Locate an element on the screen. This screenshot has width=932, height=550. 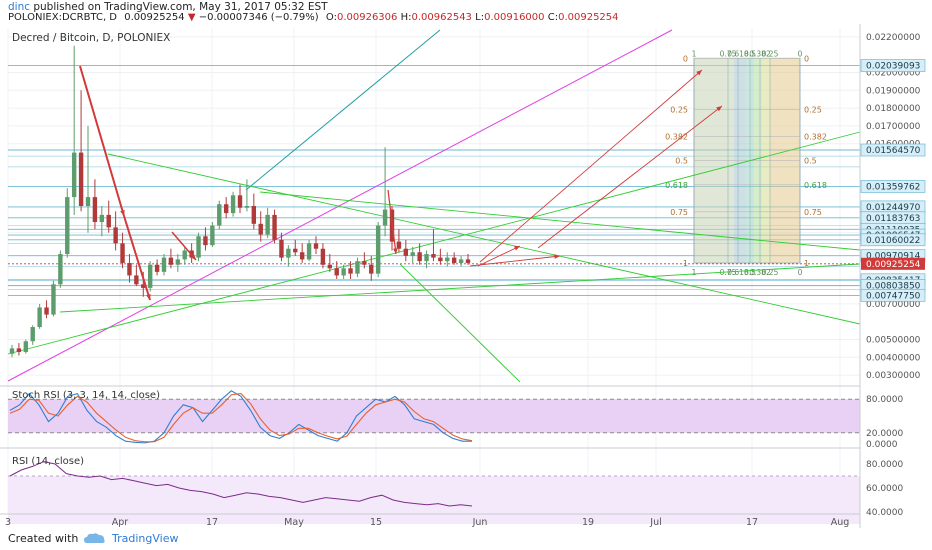
level-badge-text-4: 0.01183763 is located at coordinates (893, 219).